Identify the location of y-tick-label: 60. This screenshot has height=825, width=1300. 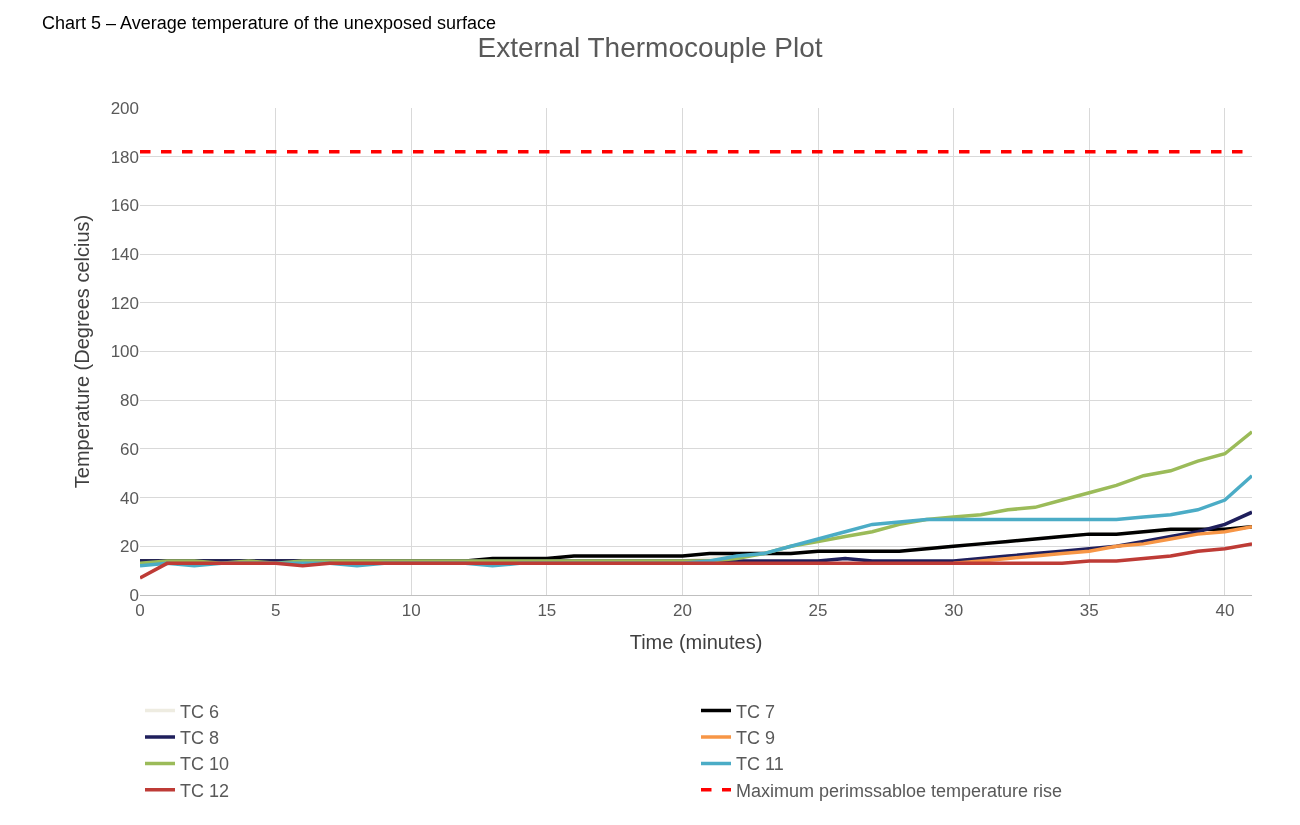
(129, 449).